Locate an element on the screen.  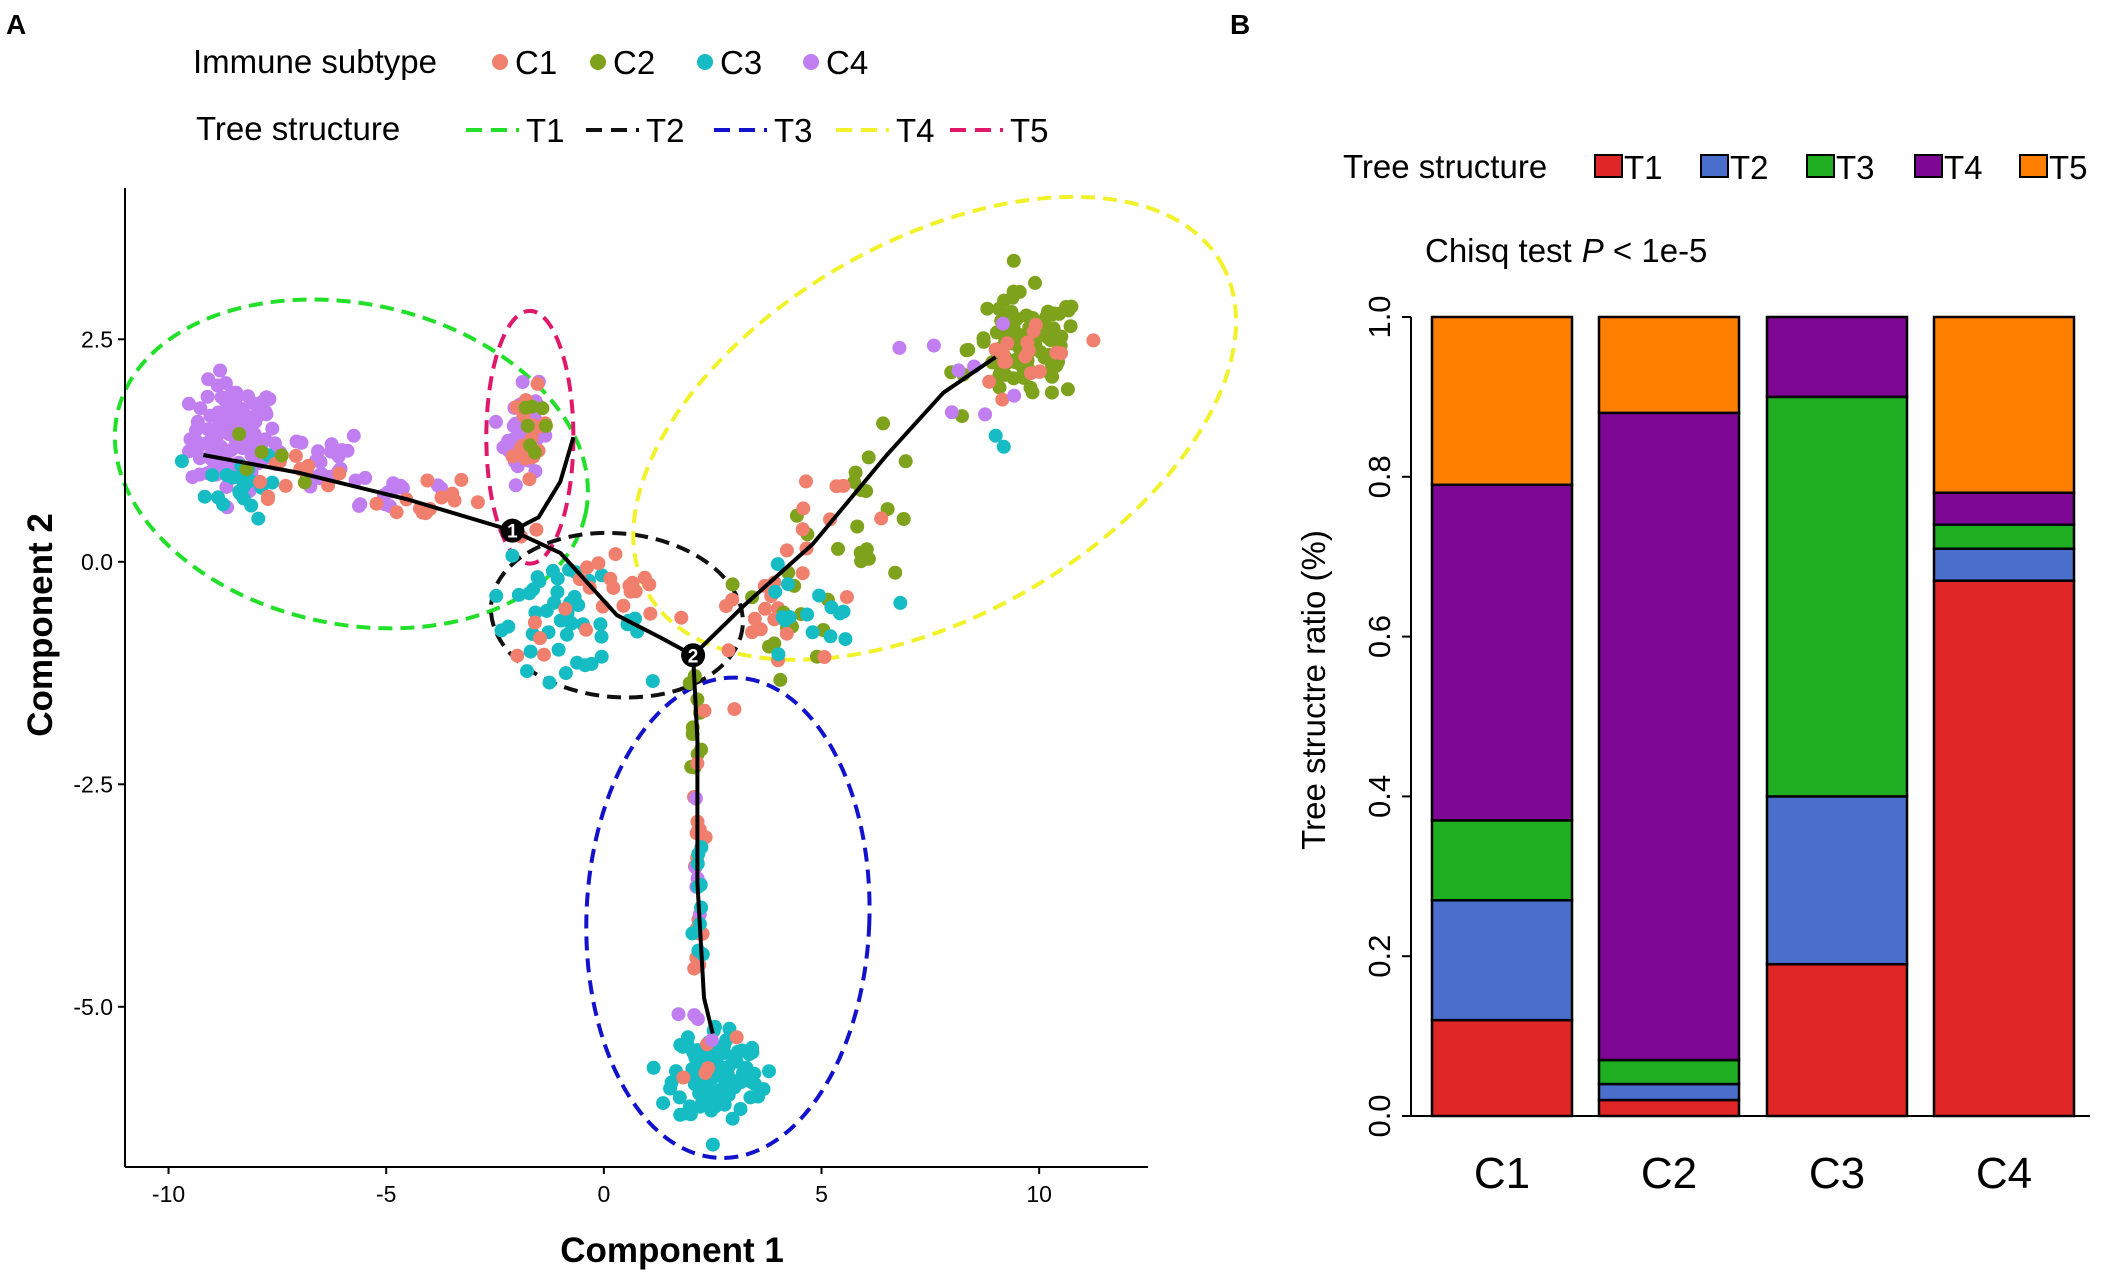
bar-y-tick-label: 0.2 is located at coordinates (1379, 956).